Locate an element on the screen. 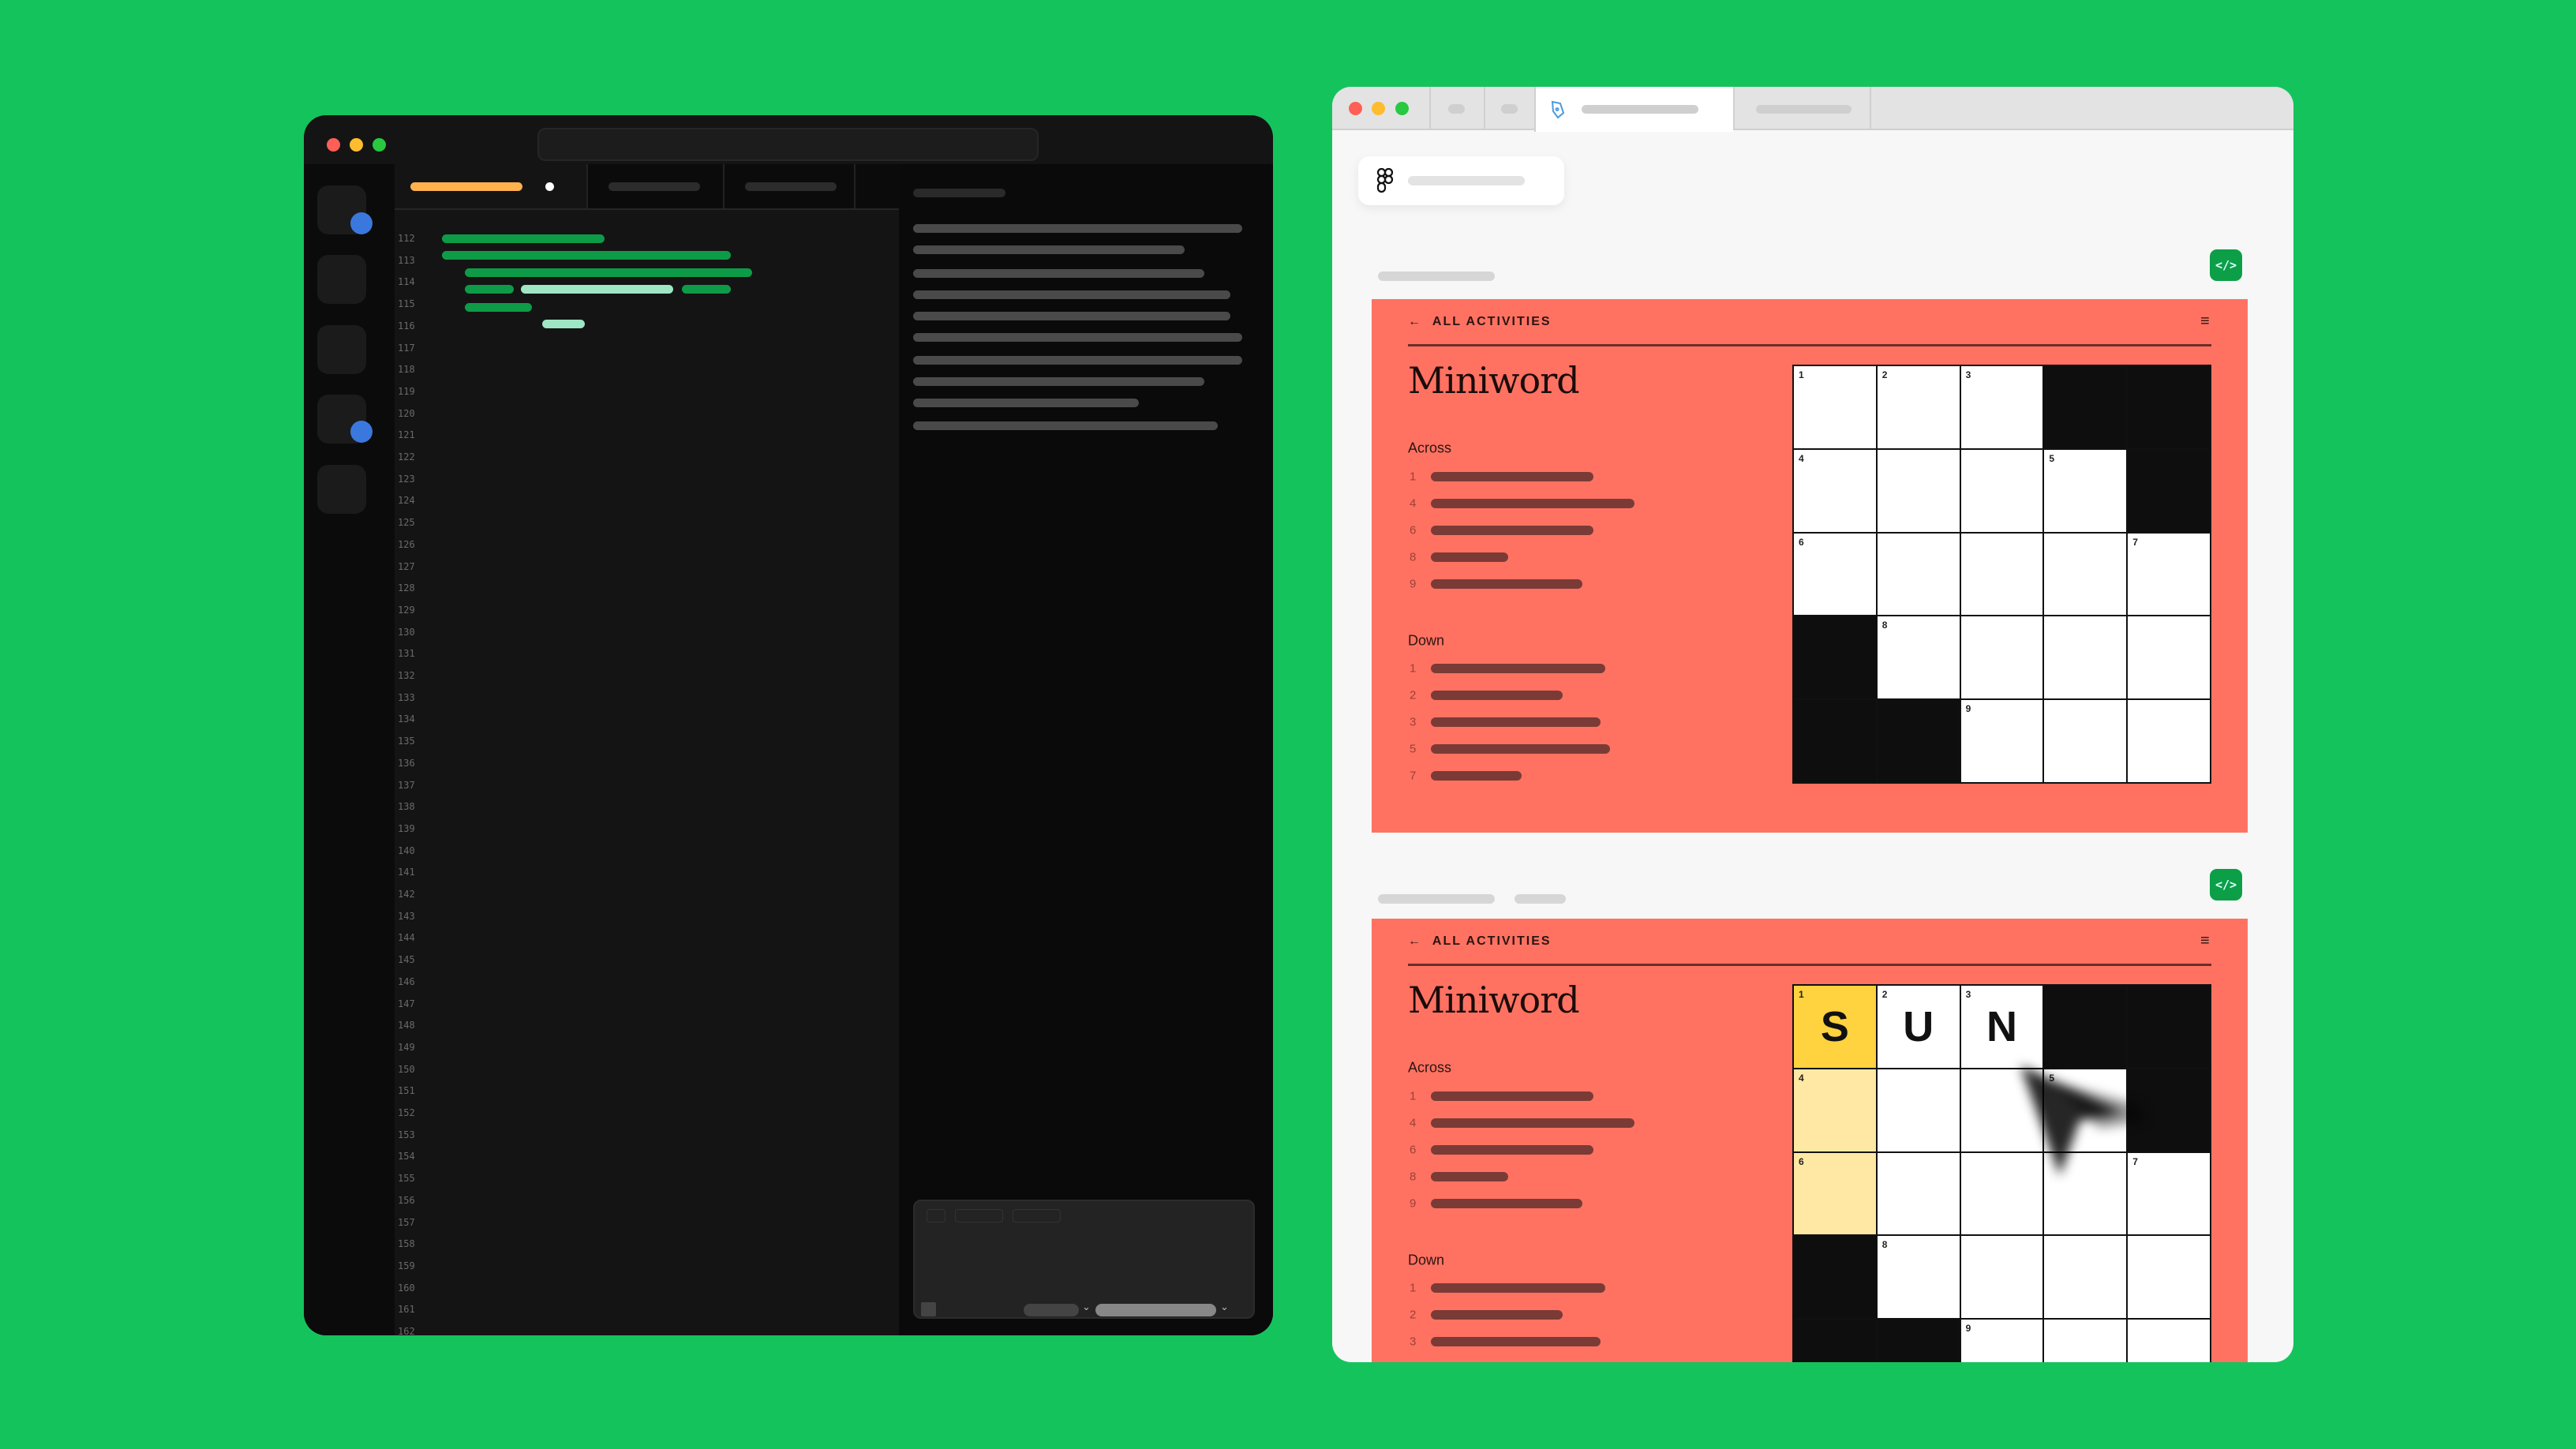 The image size is (2576, 1449). crossword-cell: 3 is located at coordinates (2001, 407).